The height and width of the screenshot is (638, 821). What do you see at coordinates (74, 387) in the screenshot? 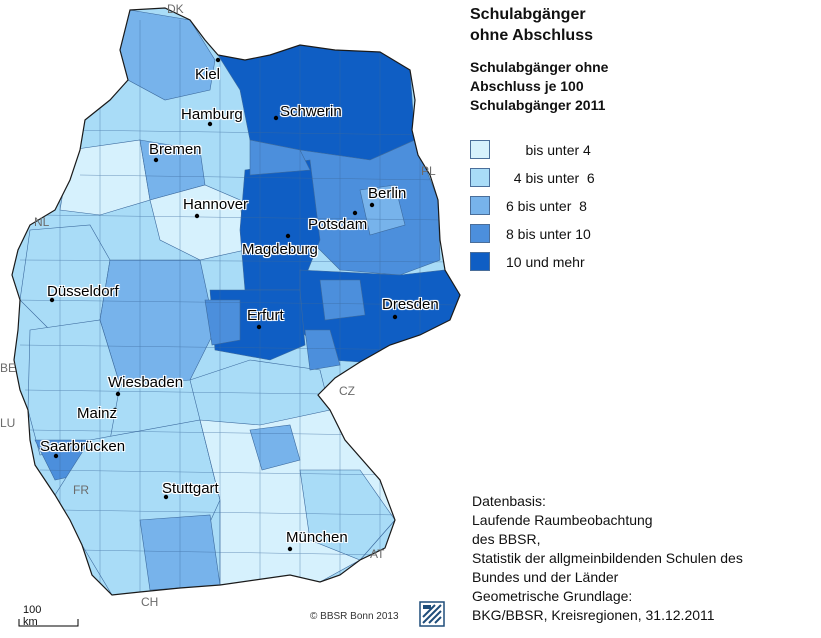
I see `region-rheinland` at bounding box center [74, 387].